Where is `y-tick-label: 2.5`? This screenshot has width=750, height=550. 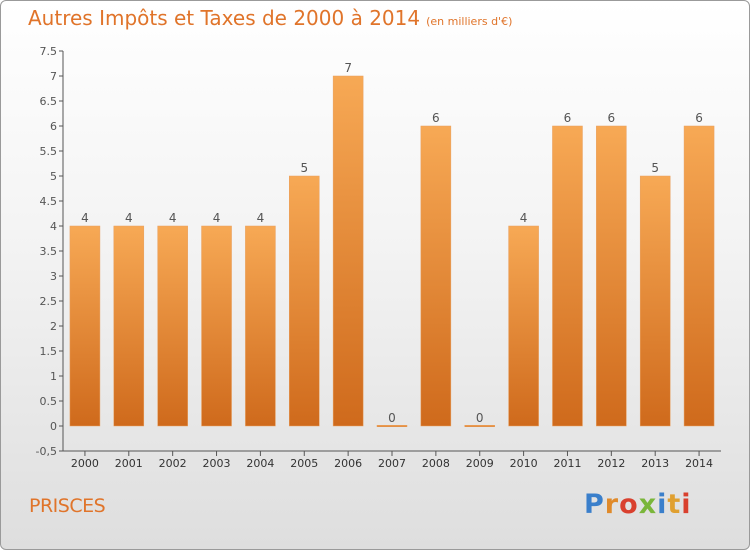
y-tick-label: 2.5 is located at coordinates (49, 301).